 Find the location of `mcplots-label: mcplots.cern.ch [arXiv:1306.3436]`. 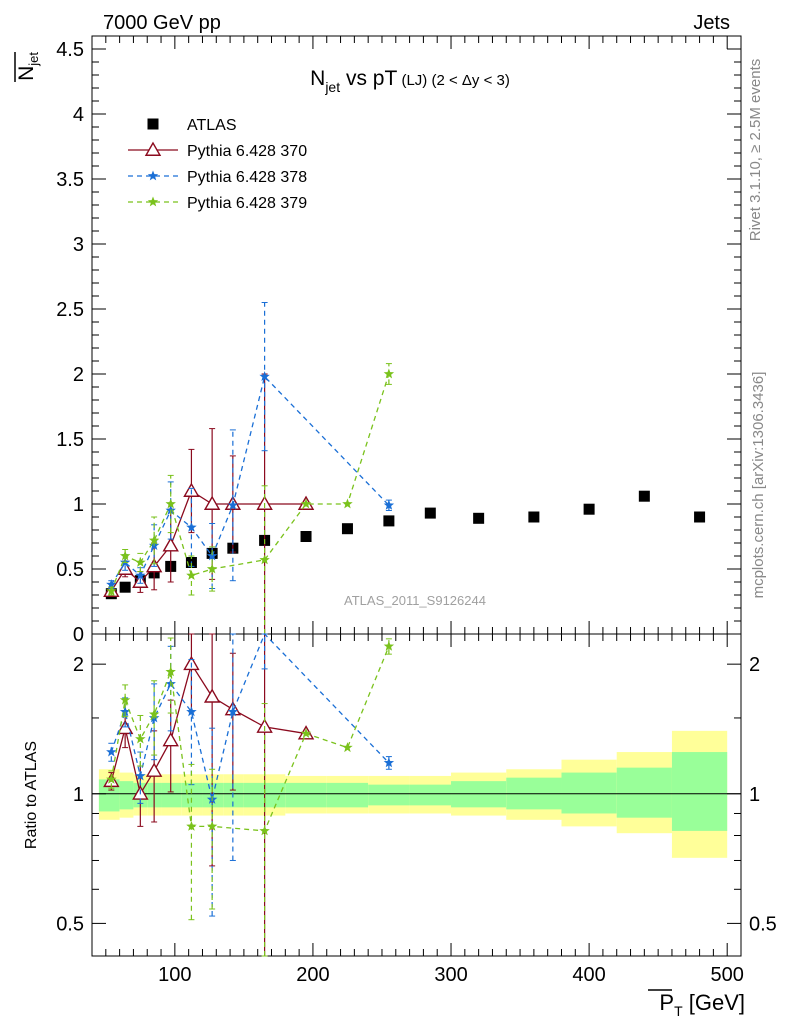

mcplots-label: mcplots.cern.ch [arXiv:1306.3436] is located at coordinates (758, 485).